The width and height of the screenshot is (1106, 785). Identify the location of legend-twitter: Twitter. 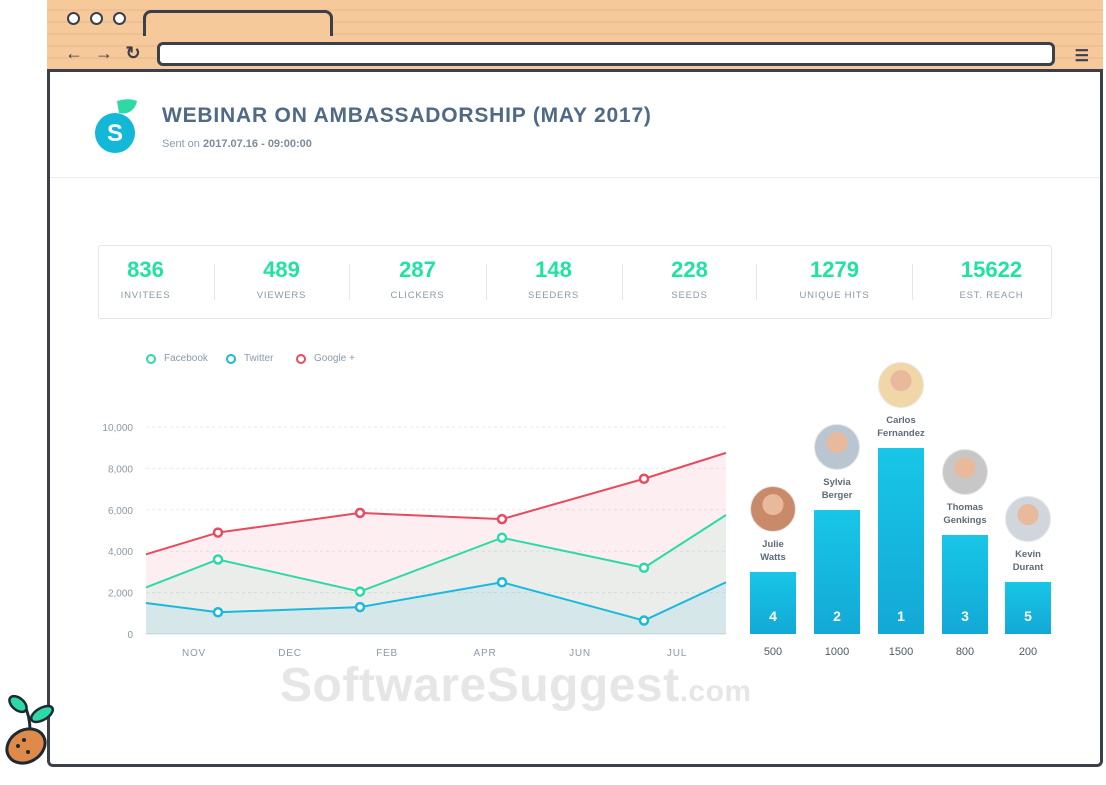
(249, 358).